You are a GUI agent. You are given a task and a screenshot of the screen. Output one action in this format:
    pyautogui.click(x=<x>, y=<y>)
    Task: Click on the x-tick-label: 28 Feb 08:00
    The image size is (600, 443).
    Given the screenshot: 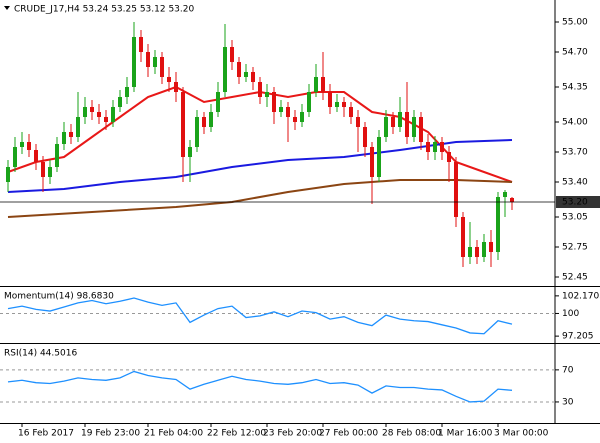 What is the action you would take?
    pyautogui.click(x=411, y=434)
    